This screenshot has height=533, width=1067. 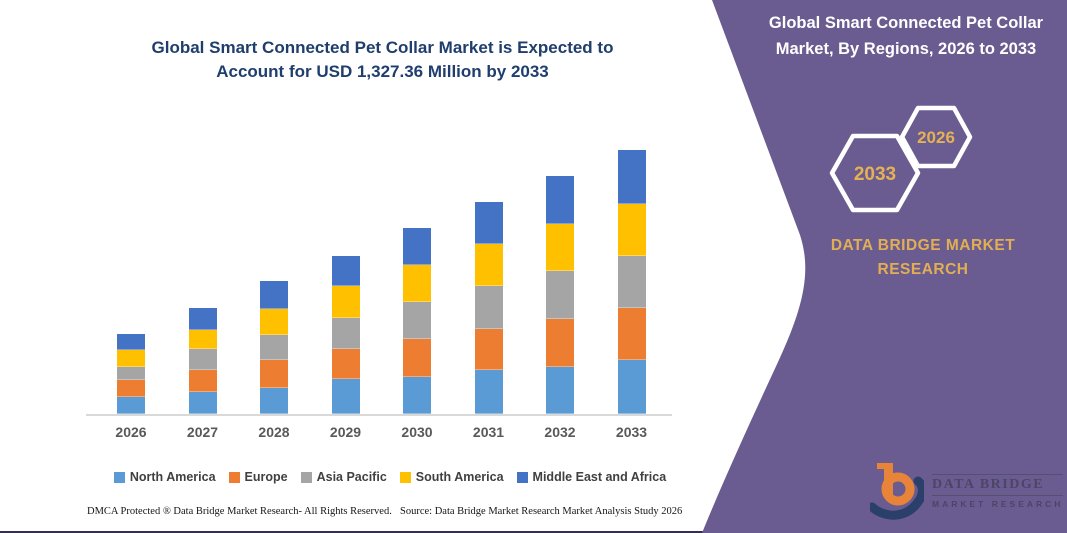 I want to click on x-axis-label-2026: 2026, so click(x=131, y=432).